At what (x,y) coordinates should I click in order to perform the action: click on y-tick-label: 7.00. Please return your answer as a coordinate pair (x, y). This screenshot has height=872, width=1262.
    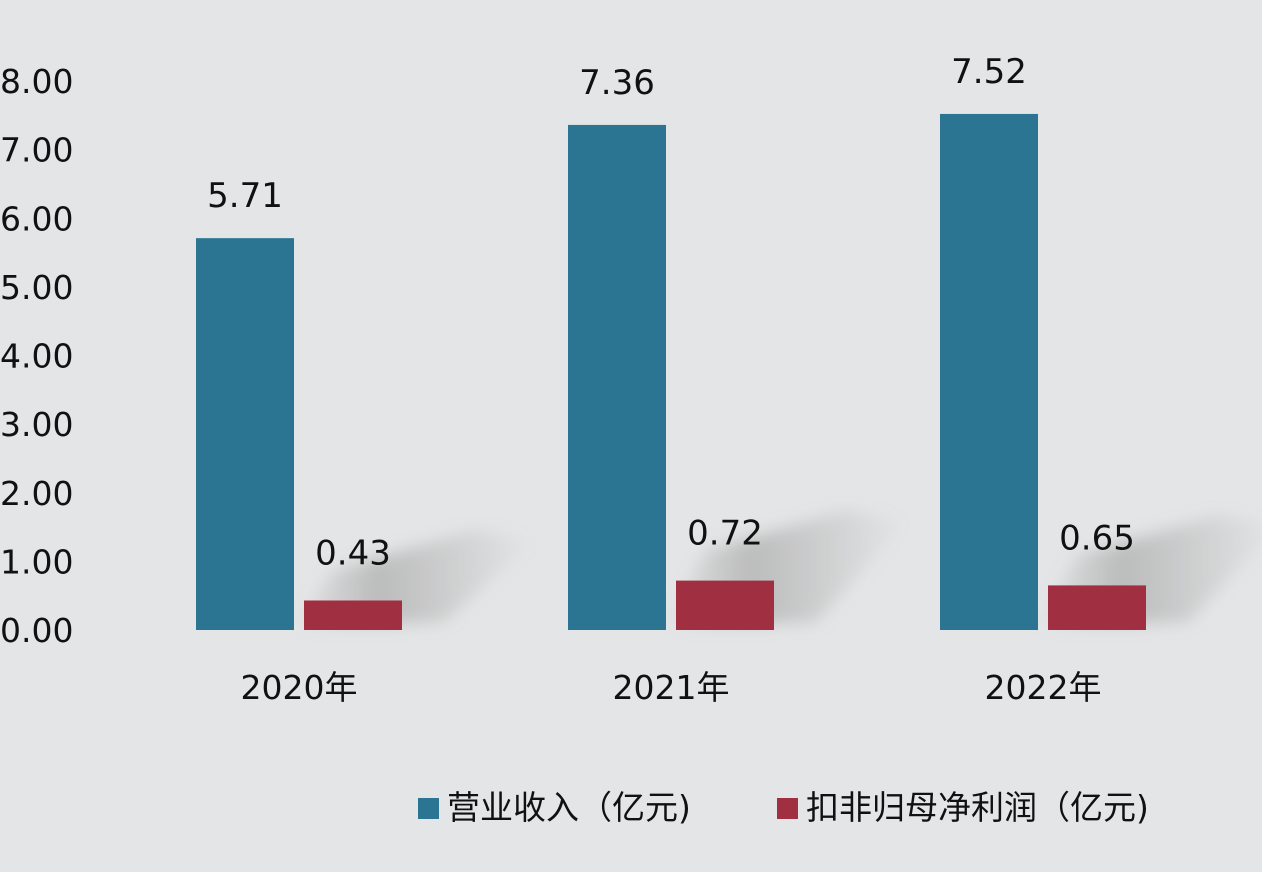
    Looking at the image, I should click on (36, 150).